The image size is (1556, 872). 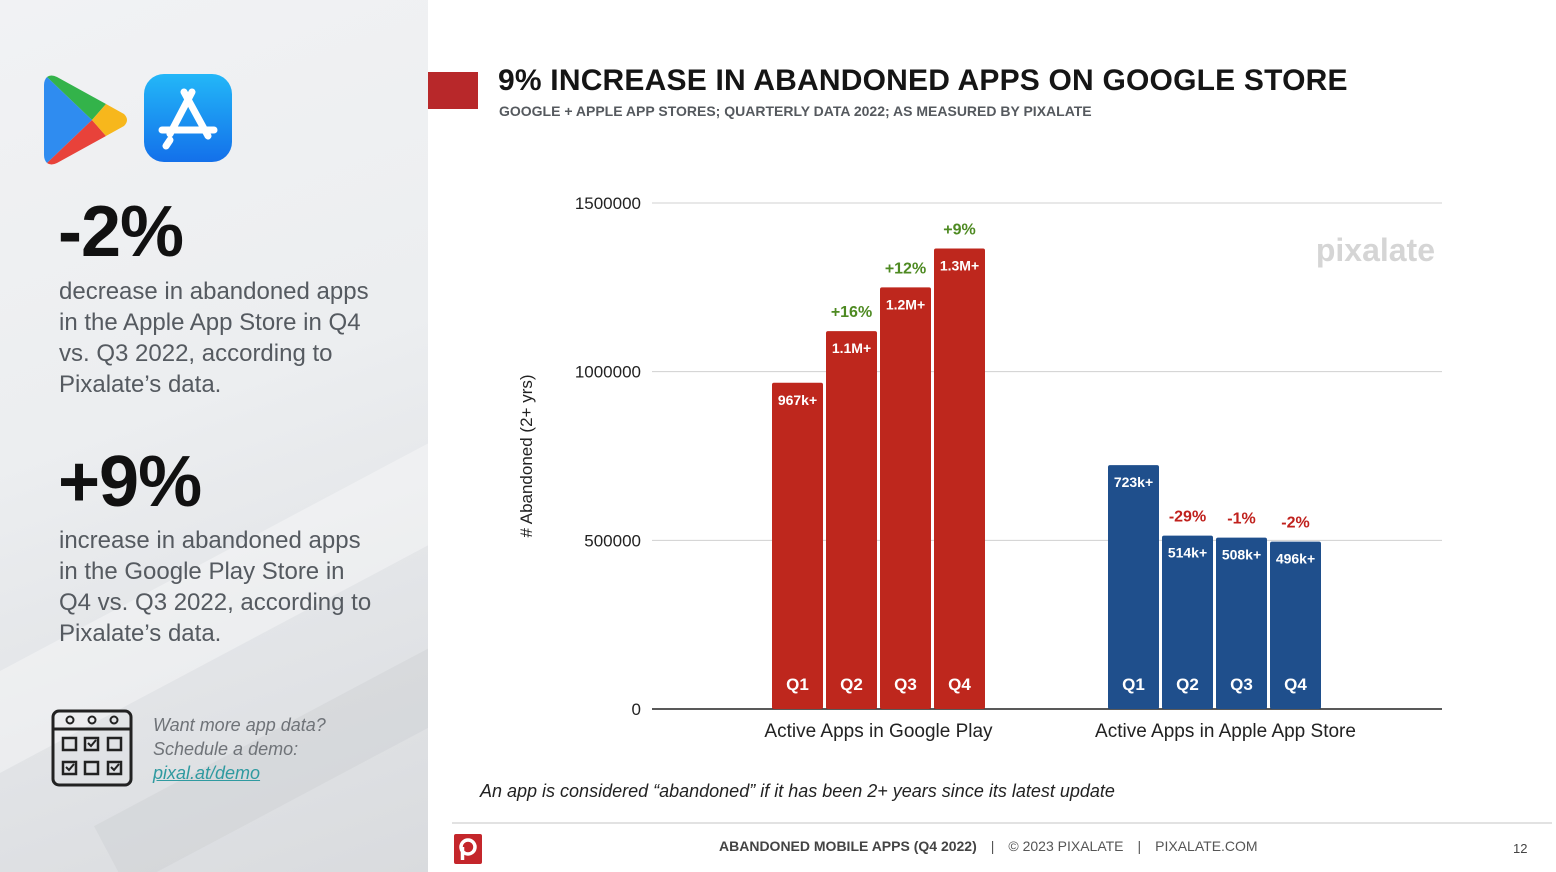 I want to click on bar-value-label: 496k+, so click(x=1295, y=559).